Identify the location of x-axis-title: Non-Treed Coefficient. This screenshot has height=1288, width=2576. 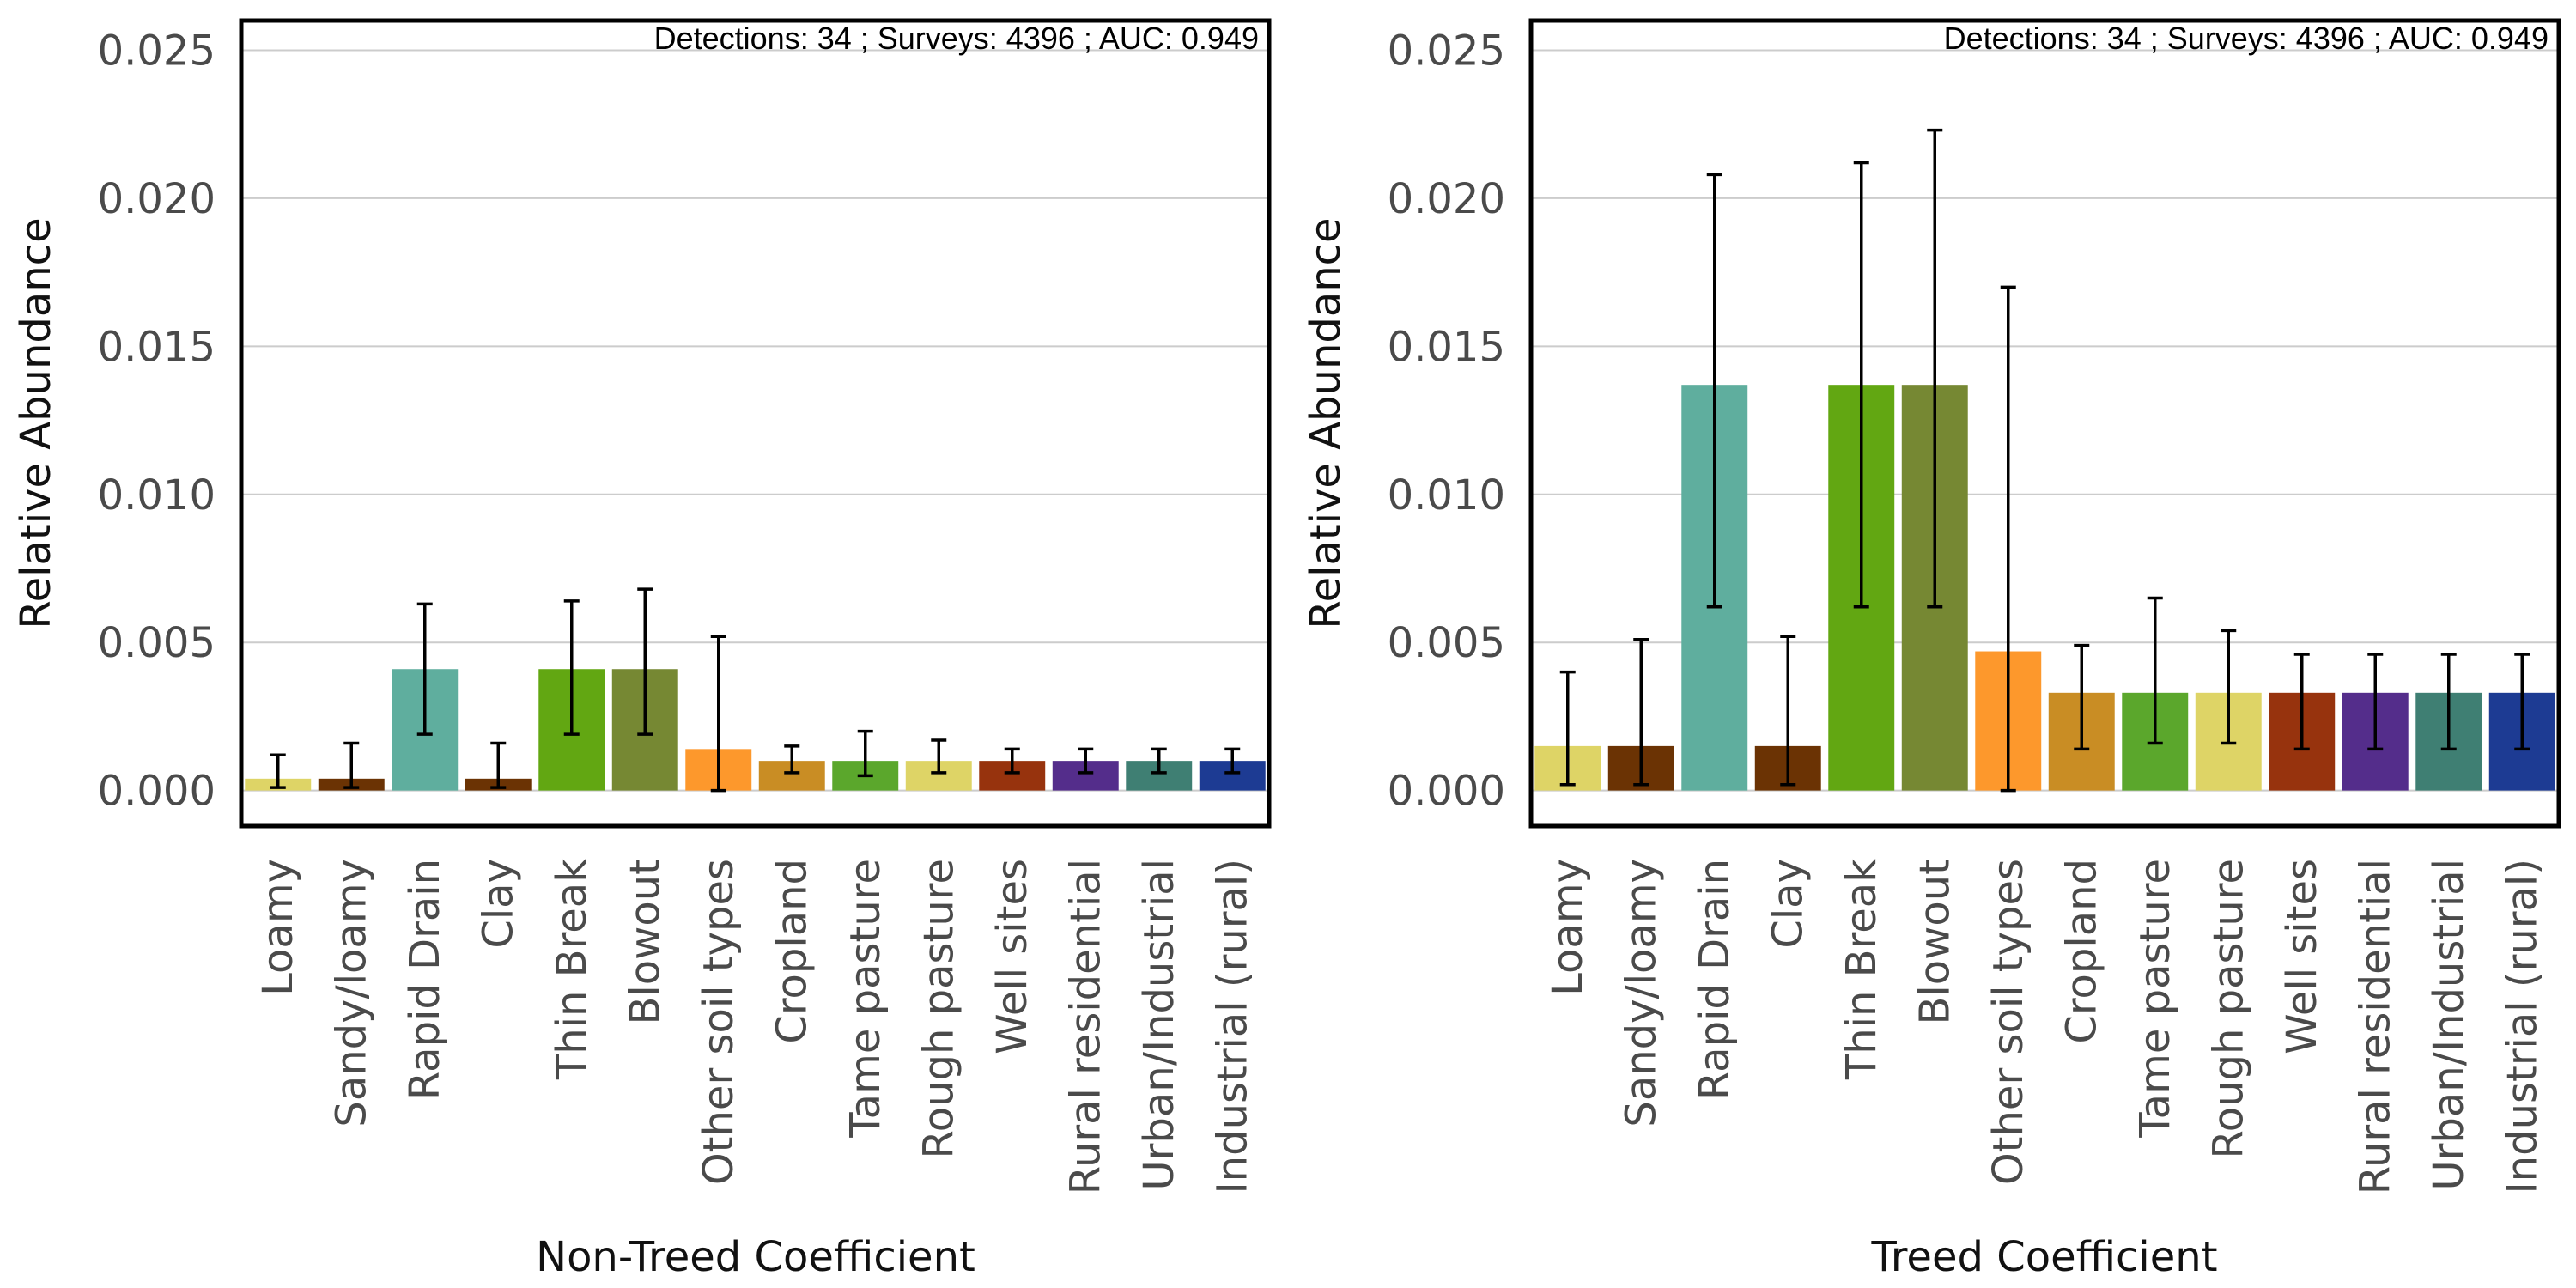
(755, 1257).